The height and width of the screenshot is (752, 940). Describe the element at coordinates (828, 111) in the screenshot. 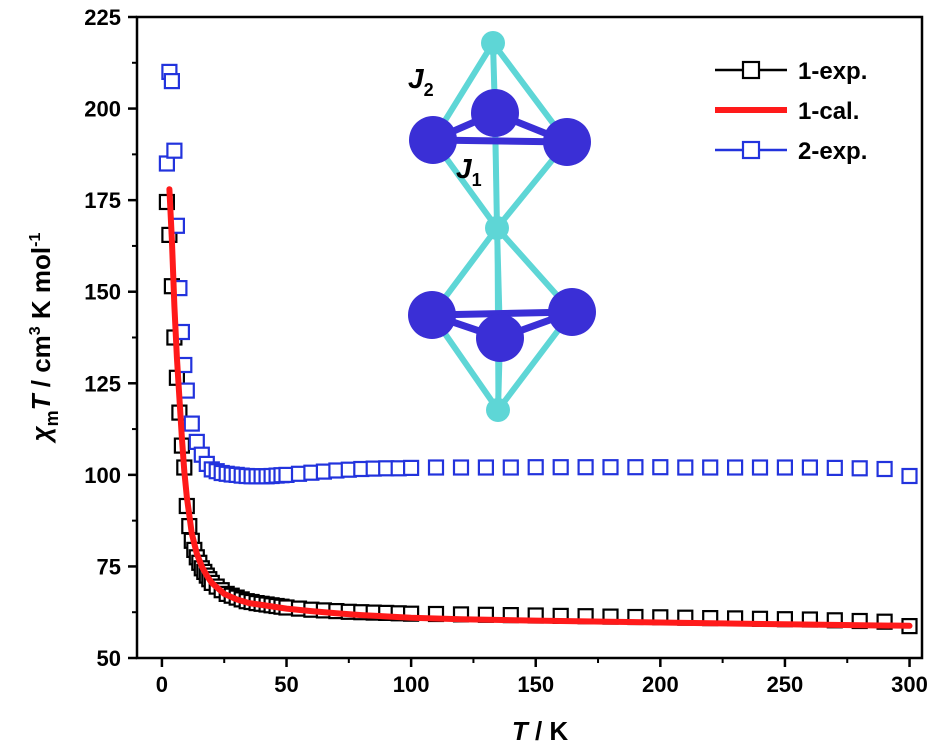

I see `legend-label: 1-cal.` at that location.